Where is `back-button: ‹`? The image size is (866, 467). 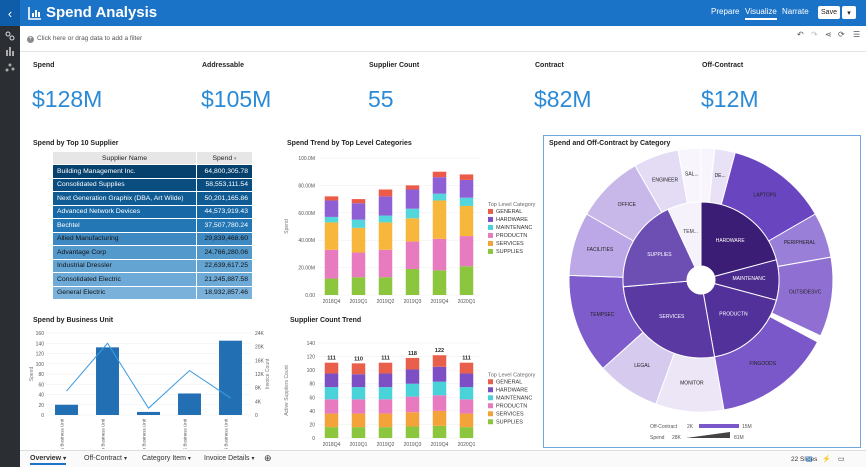
back-button: ‹ is located at coordinates (10, 13).